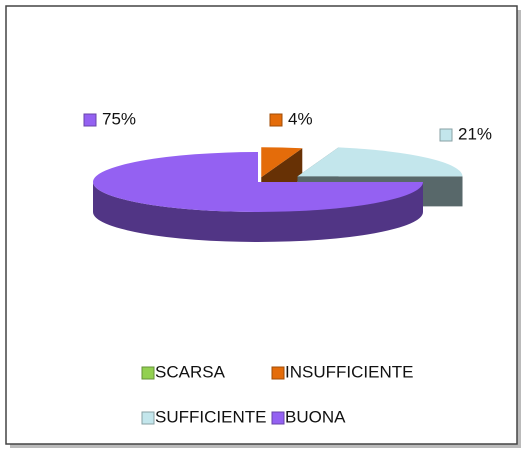  I want to click on data-label: 21%, so click(475, 133).